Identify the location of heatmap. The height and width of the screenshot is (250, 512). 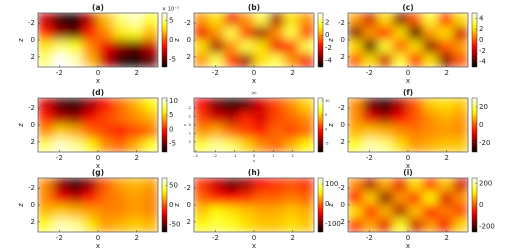
(98, 205).